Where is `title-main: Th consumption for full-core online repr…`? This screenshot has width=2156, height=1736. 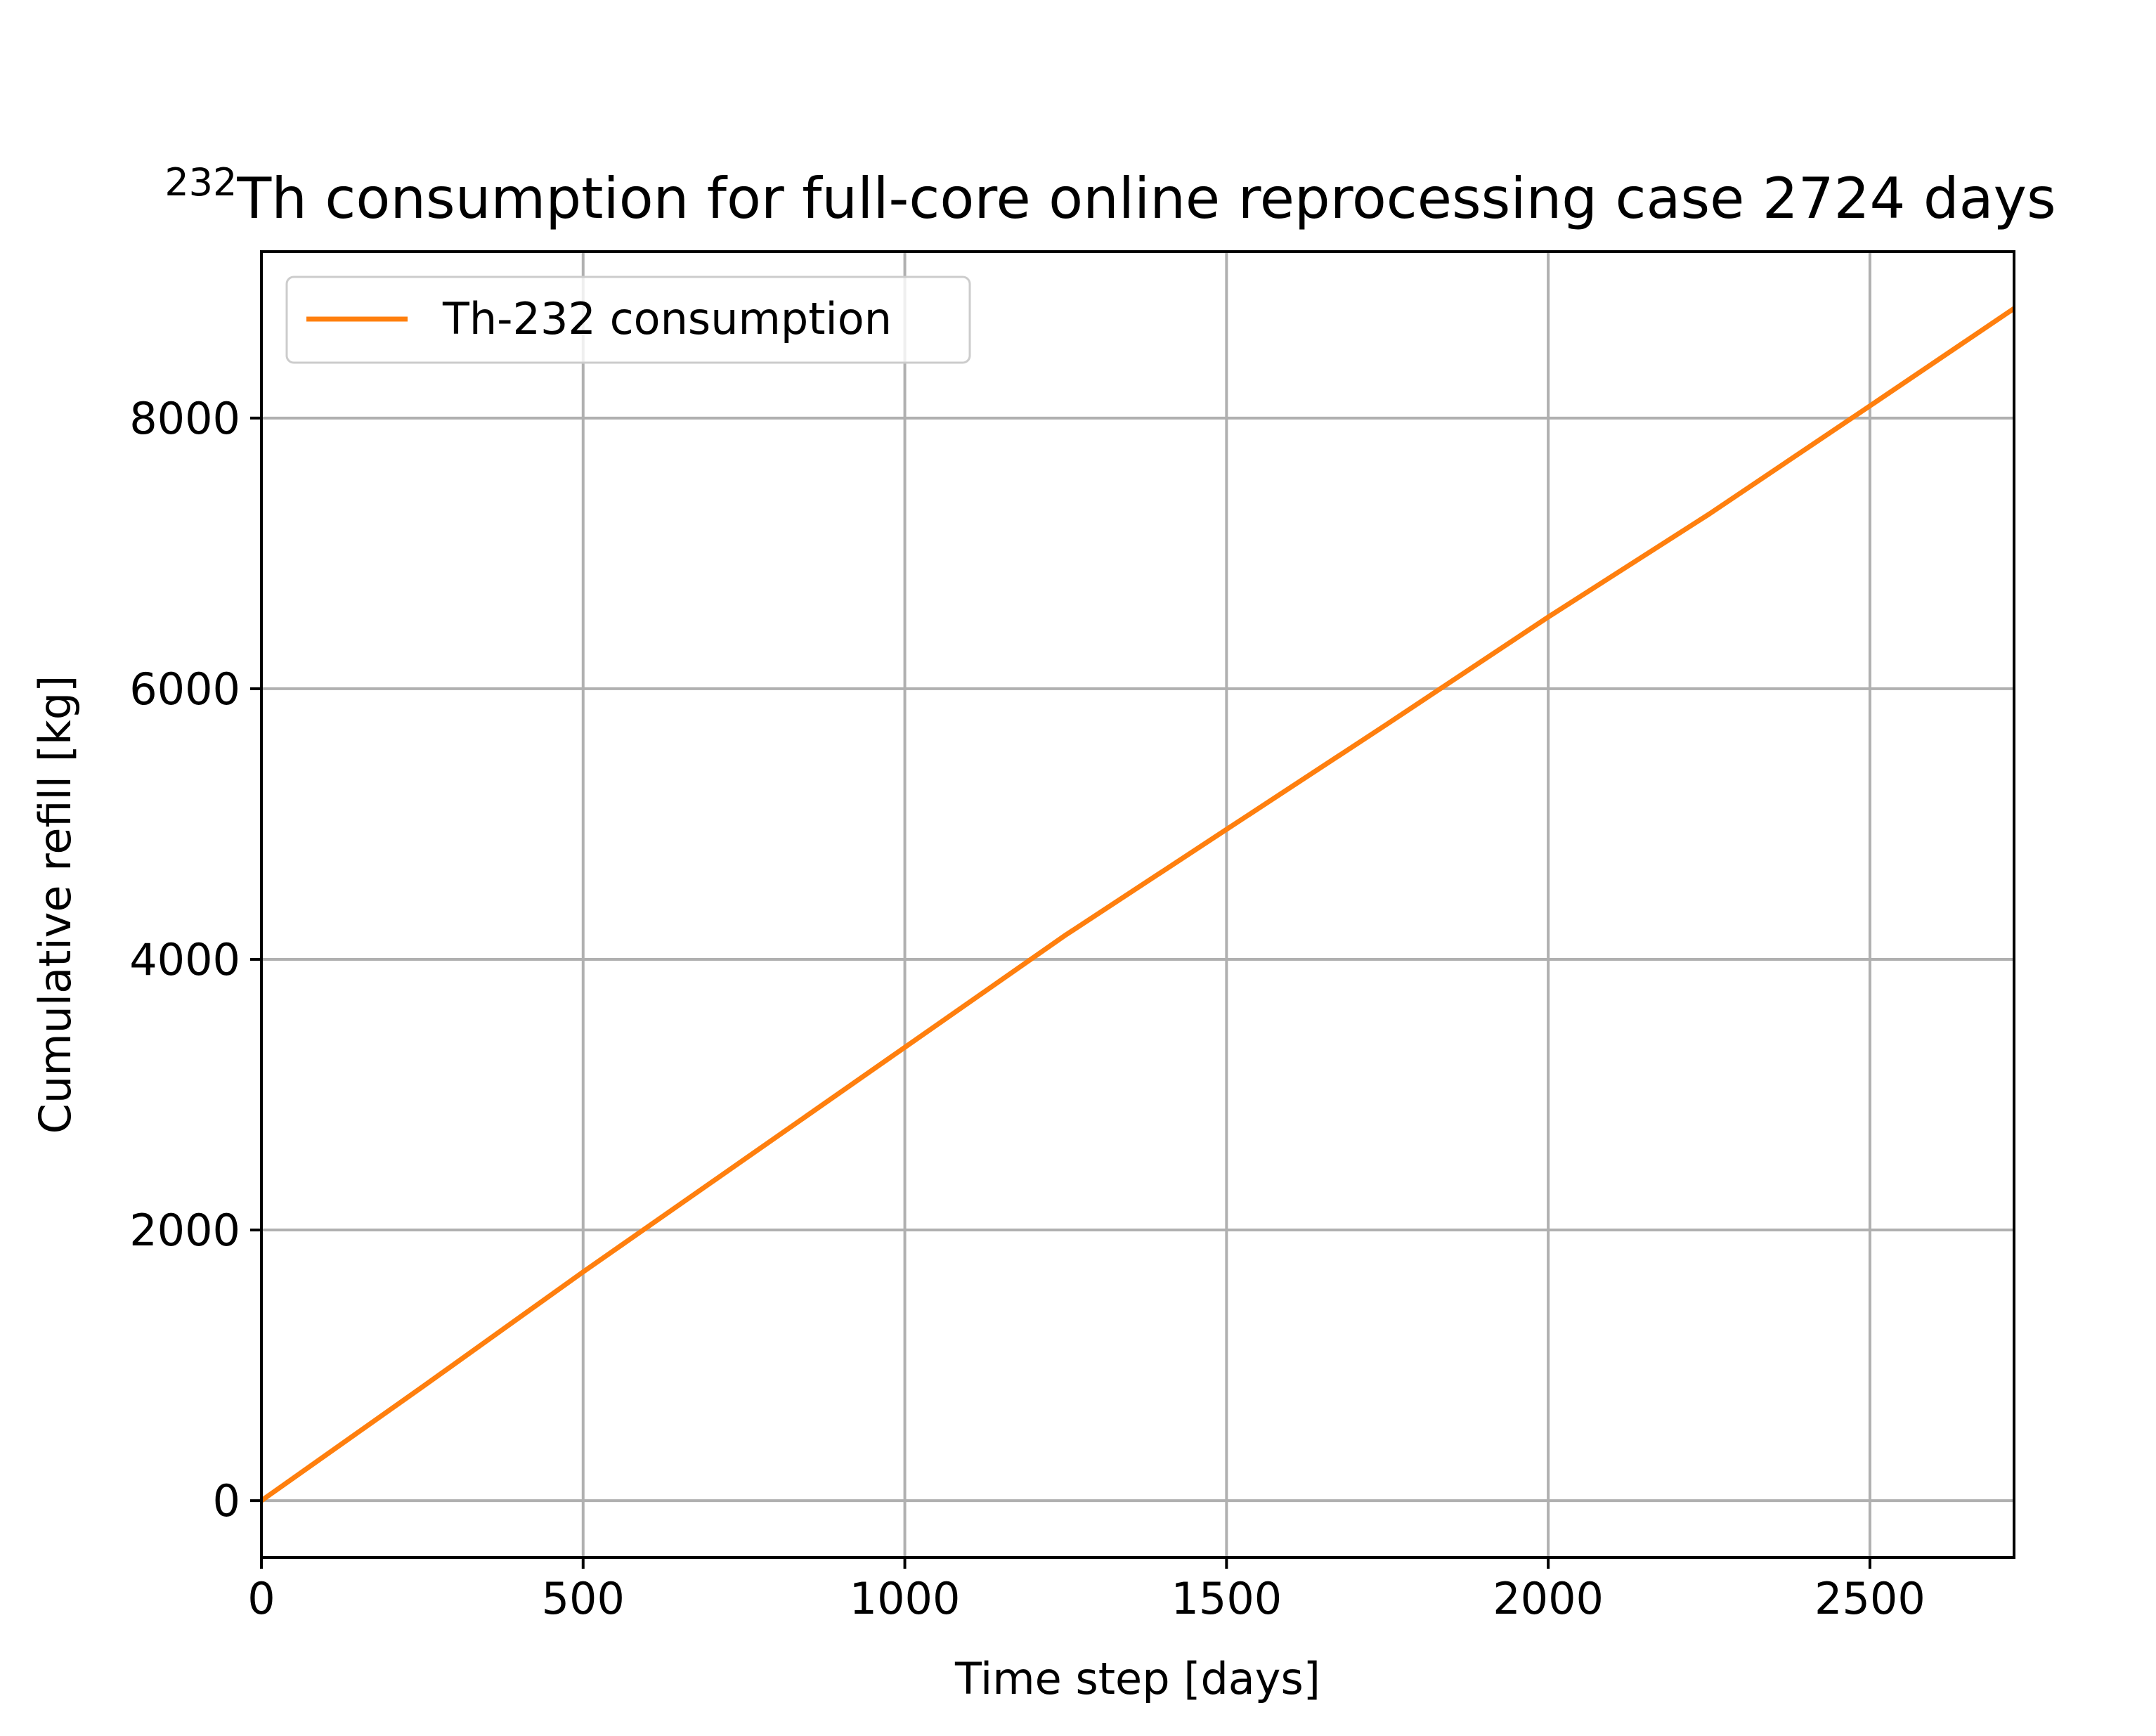
title-main: Th consumption for full-core online repr… is located at coordinates (1146, 198).